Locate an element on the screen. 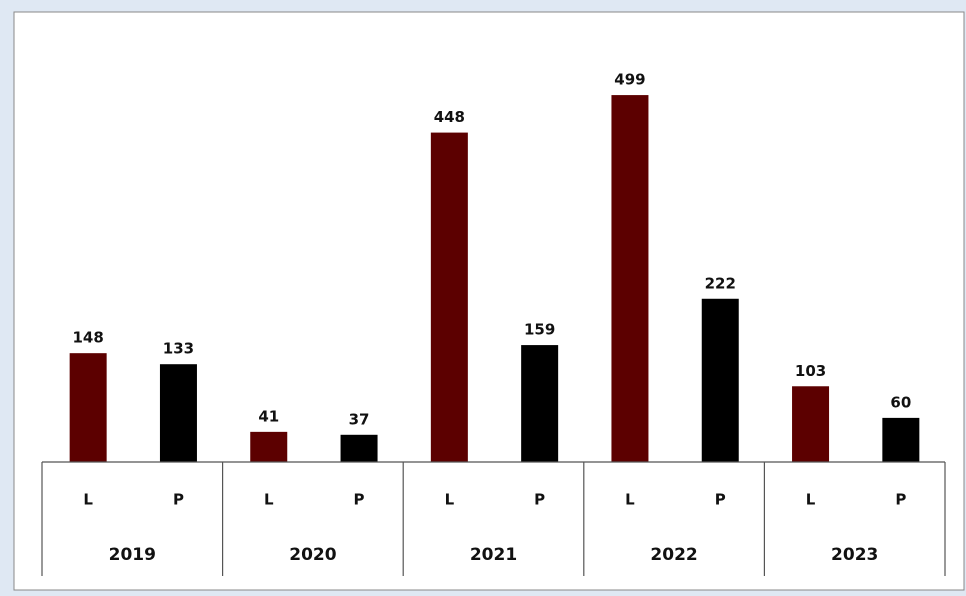  value-label: 499 is located at coordinates (629, 80).